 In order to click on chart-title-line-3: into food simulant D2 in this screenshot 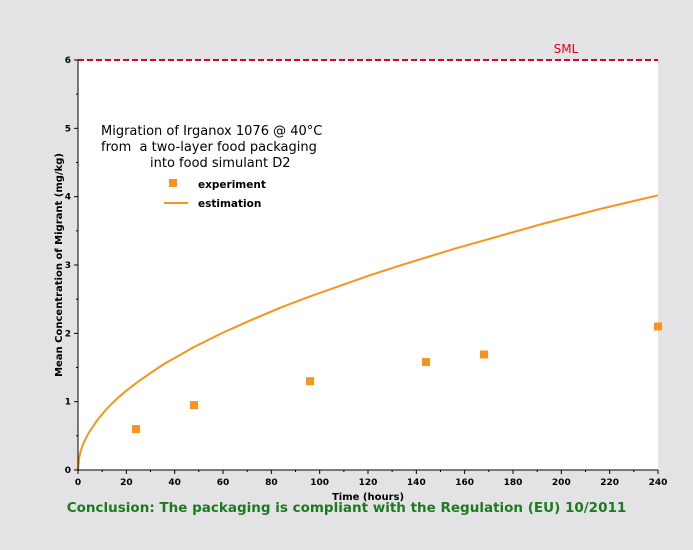, I will do `click(220, 163)`.